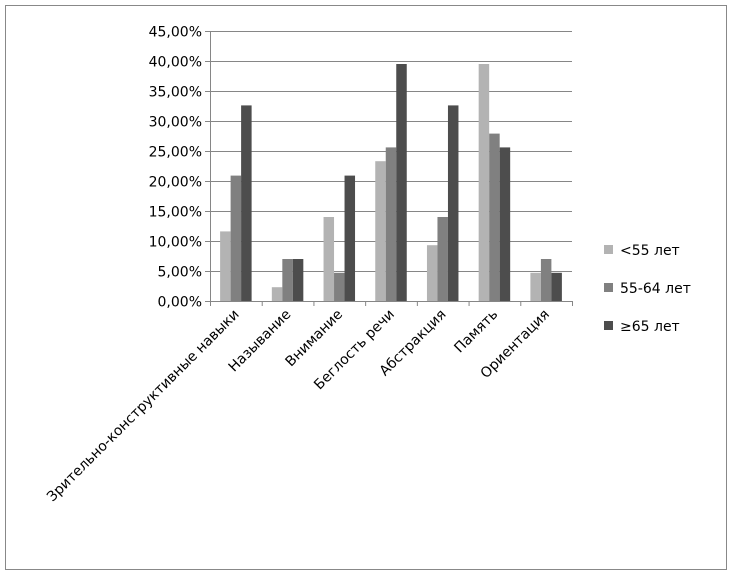  I want to click on legend-label: 55-64 лет, so click(655, 289).